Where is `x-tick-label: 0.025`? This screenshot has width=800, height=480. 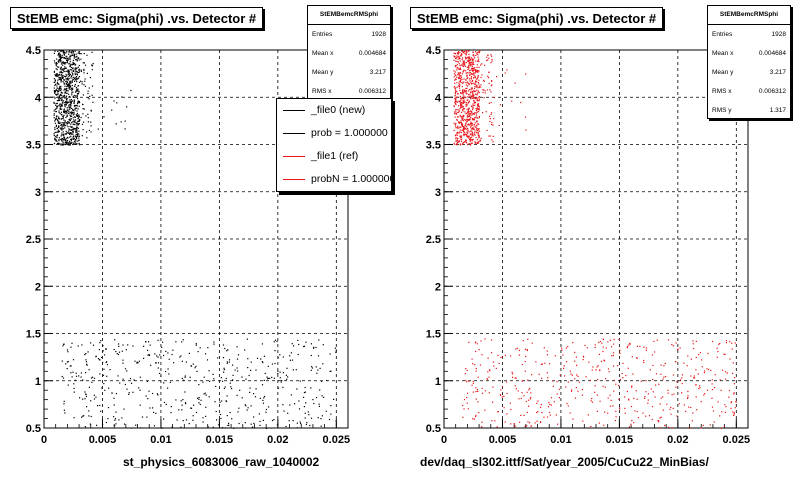
x-tick-label: 0.025 is located at coordinates (337, 440).